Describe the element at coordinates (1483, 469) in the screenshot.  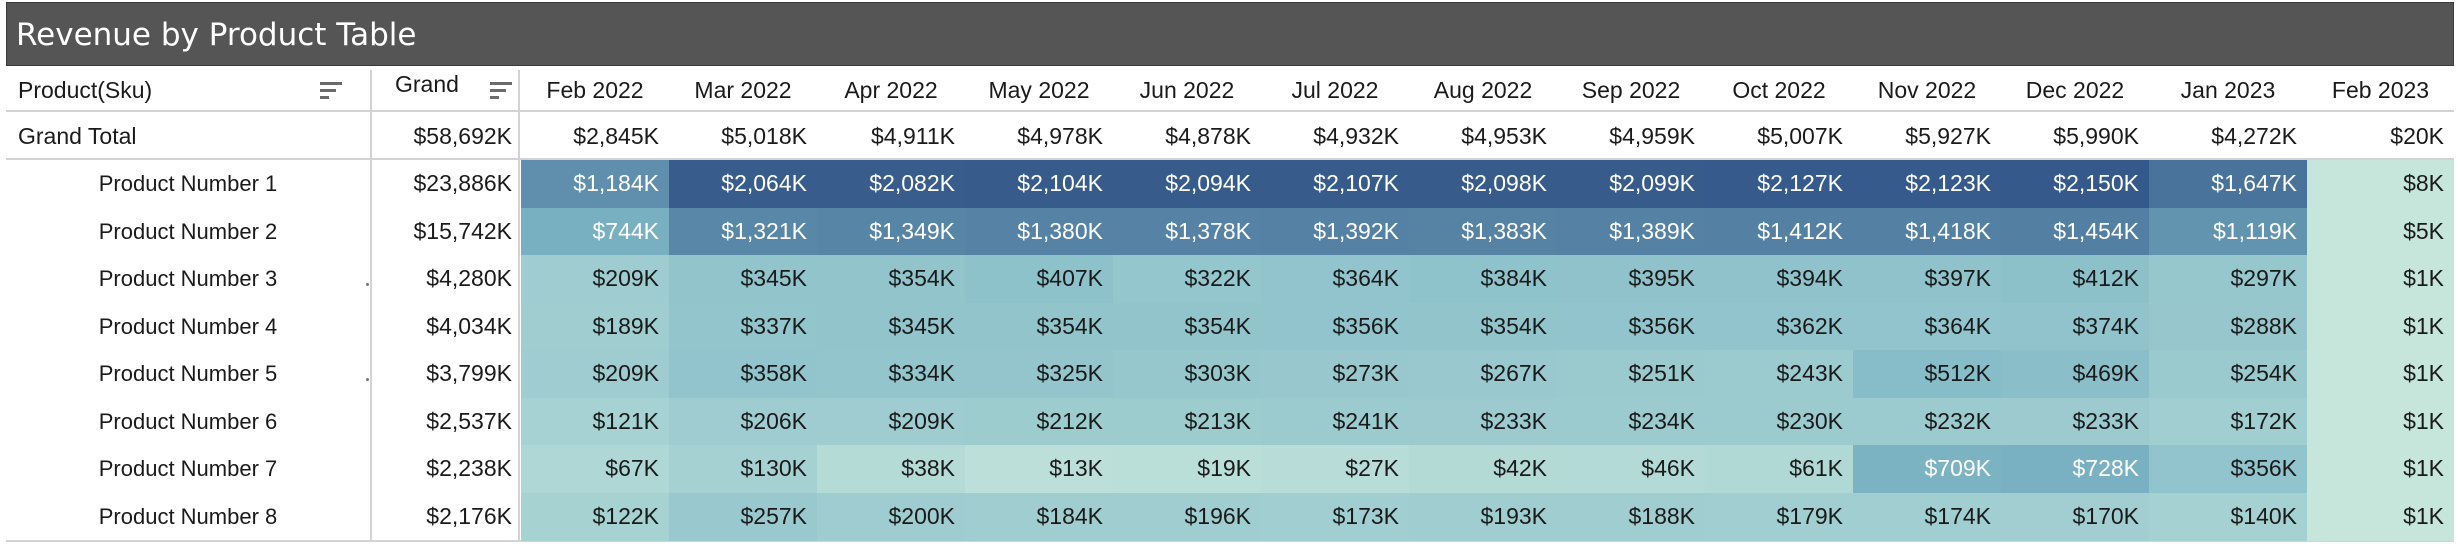
I see `heatmap-cell: $42K` at that location.